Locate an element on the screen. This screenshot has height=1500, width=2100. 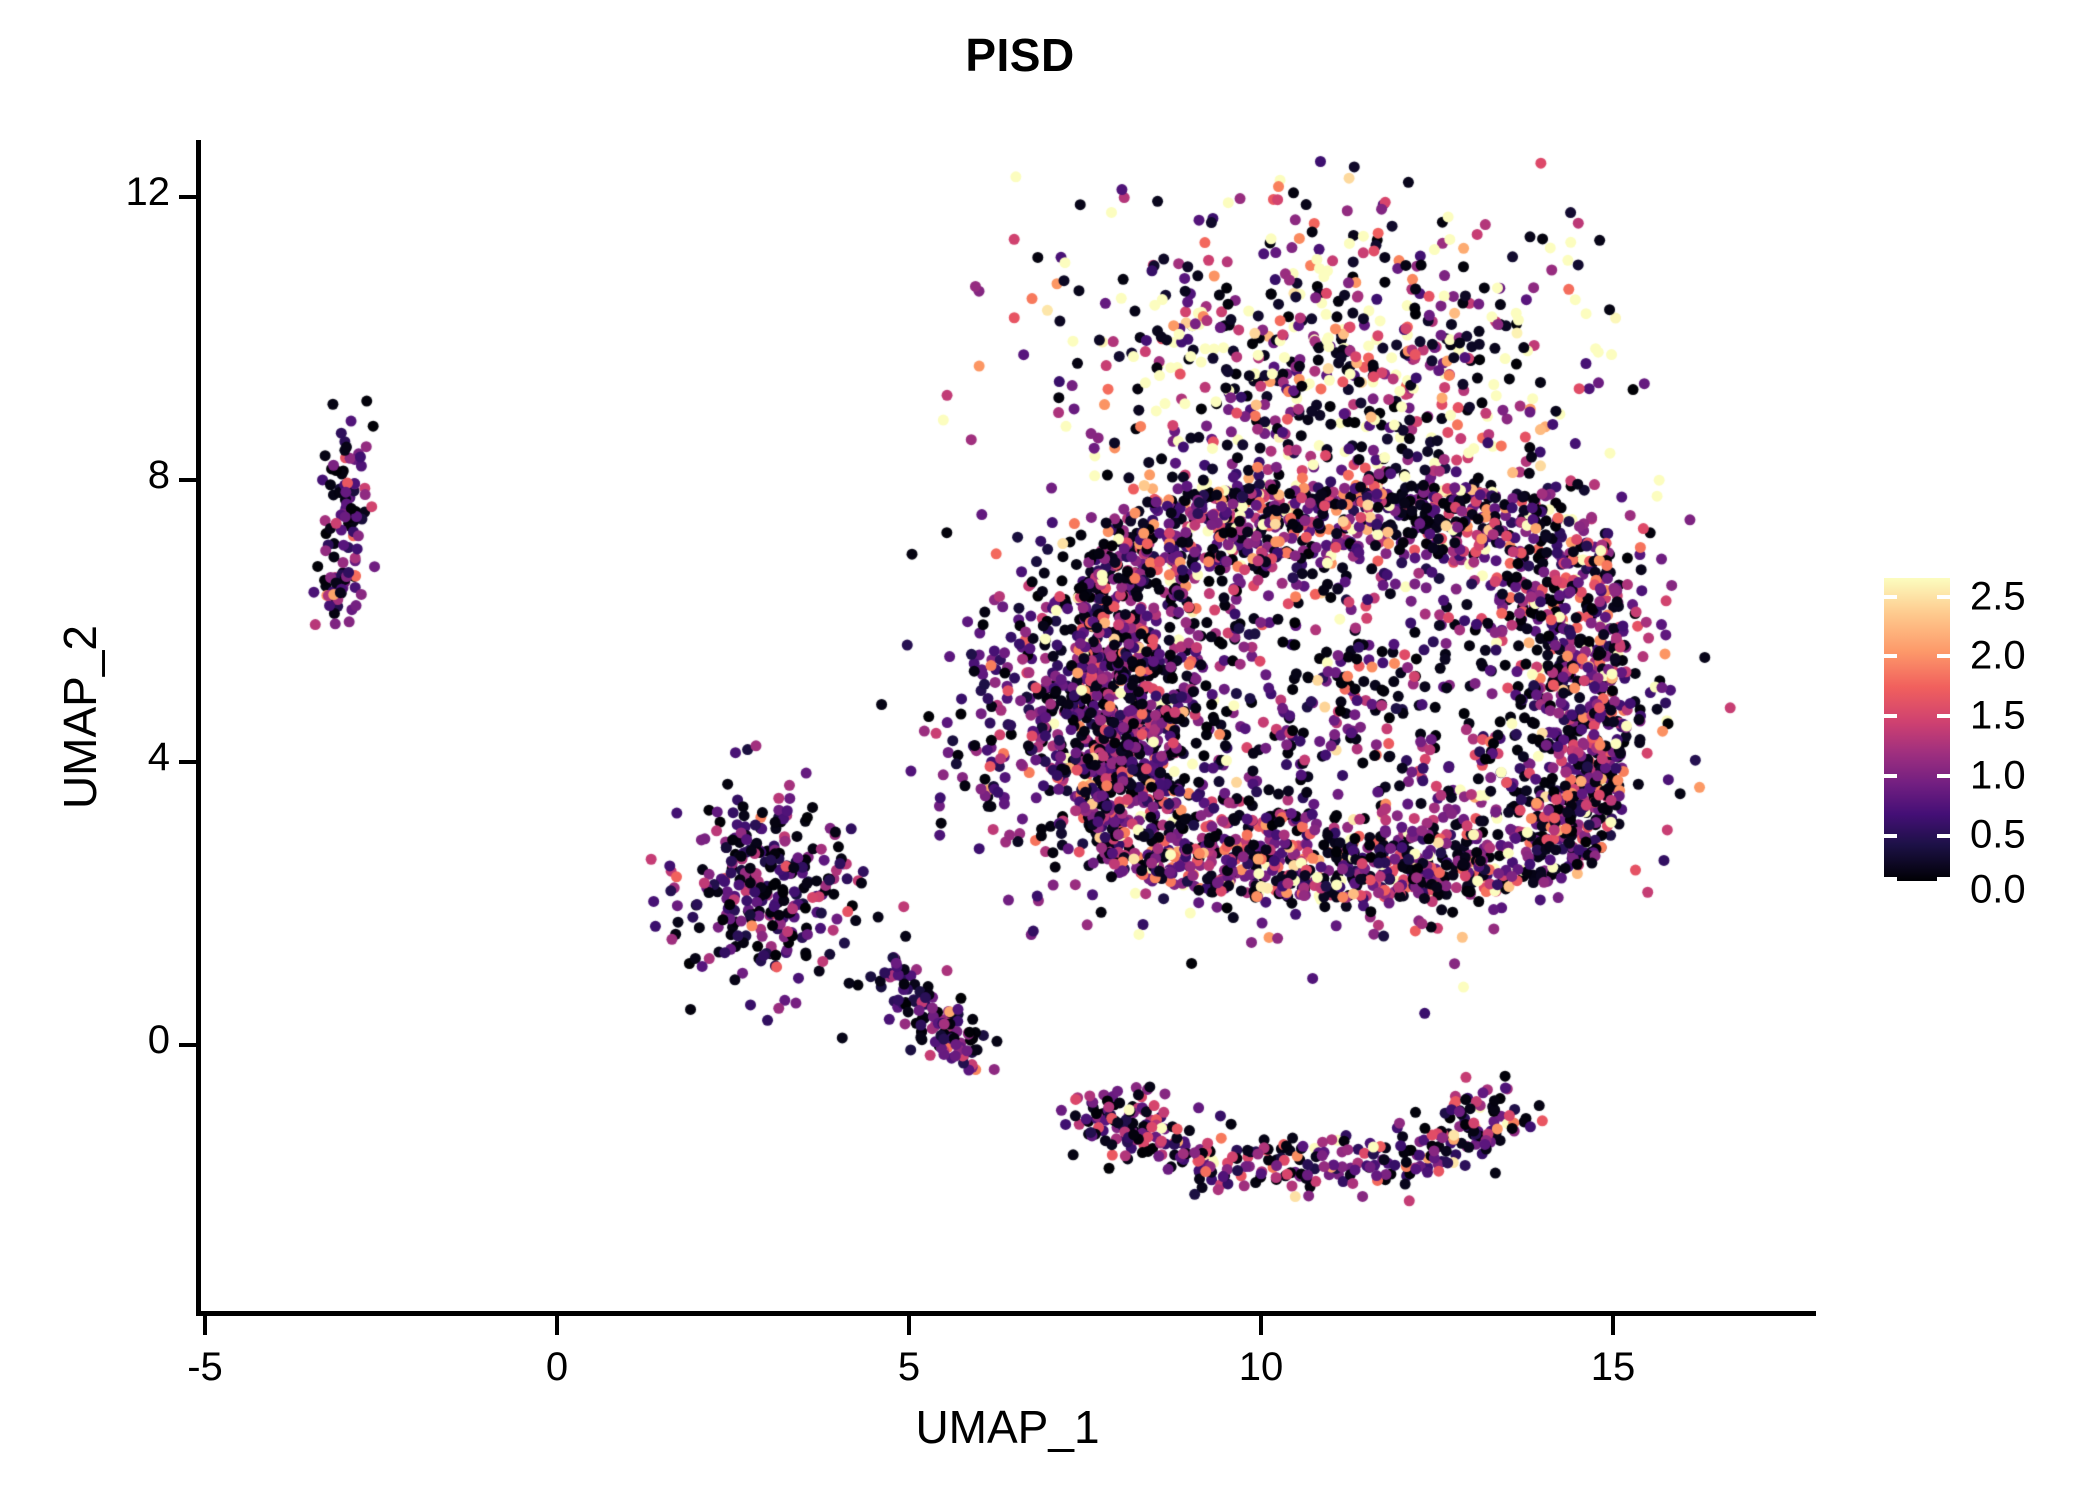
colorbar-tick-2.0-right is located at coordinates (1943, 656).